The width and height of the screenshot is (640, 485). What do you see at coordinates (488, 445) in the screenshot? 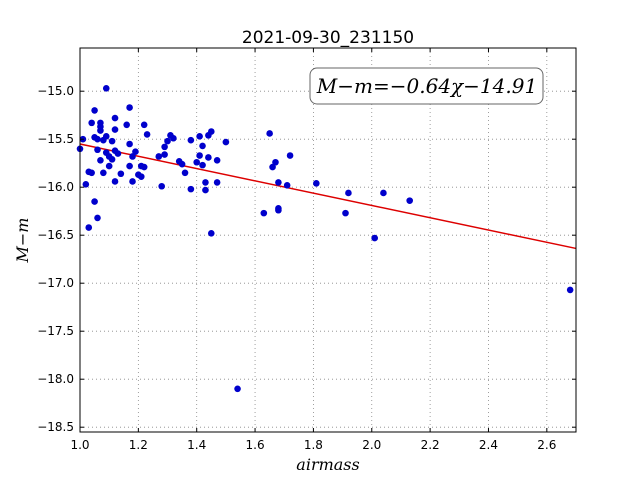
I see `x-tick-label: 2.4` at bounding box center [488, 445].